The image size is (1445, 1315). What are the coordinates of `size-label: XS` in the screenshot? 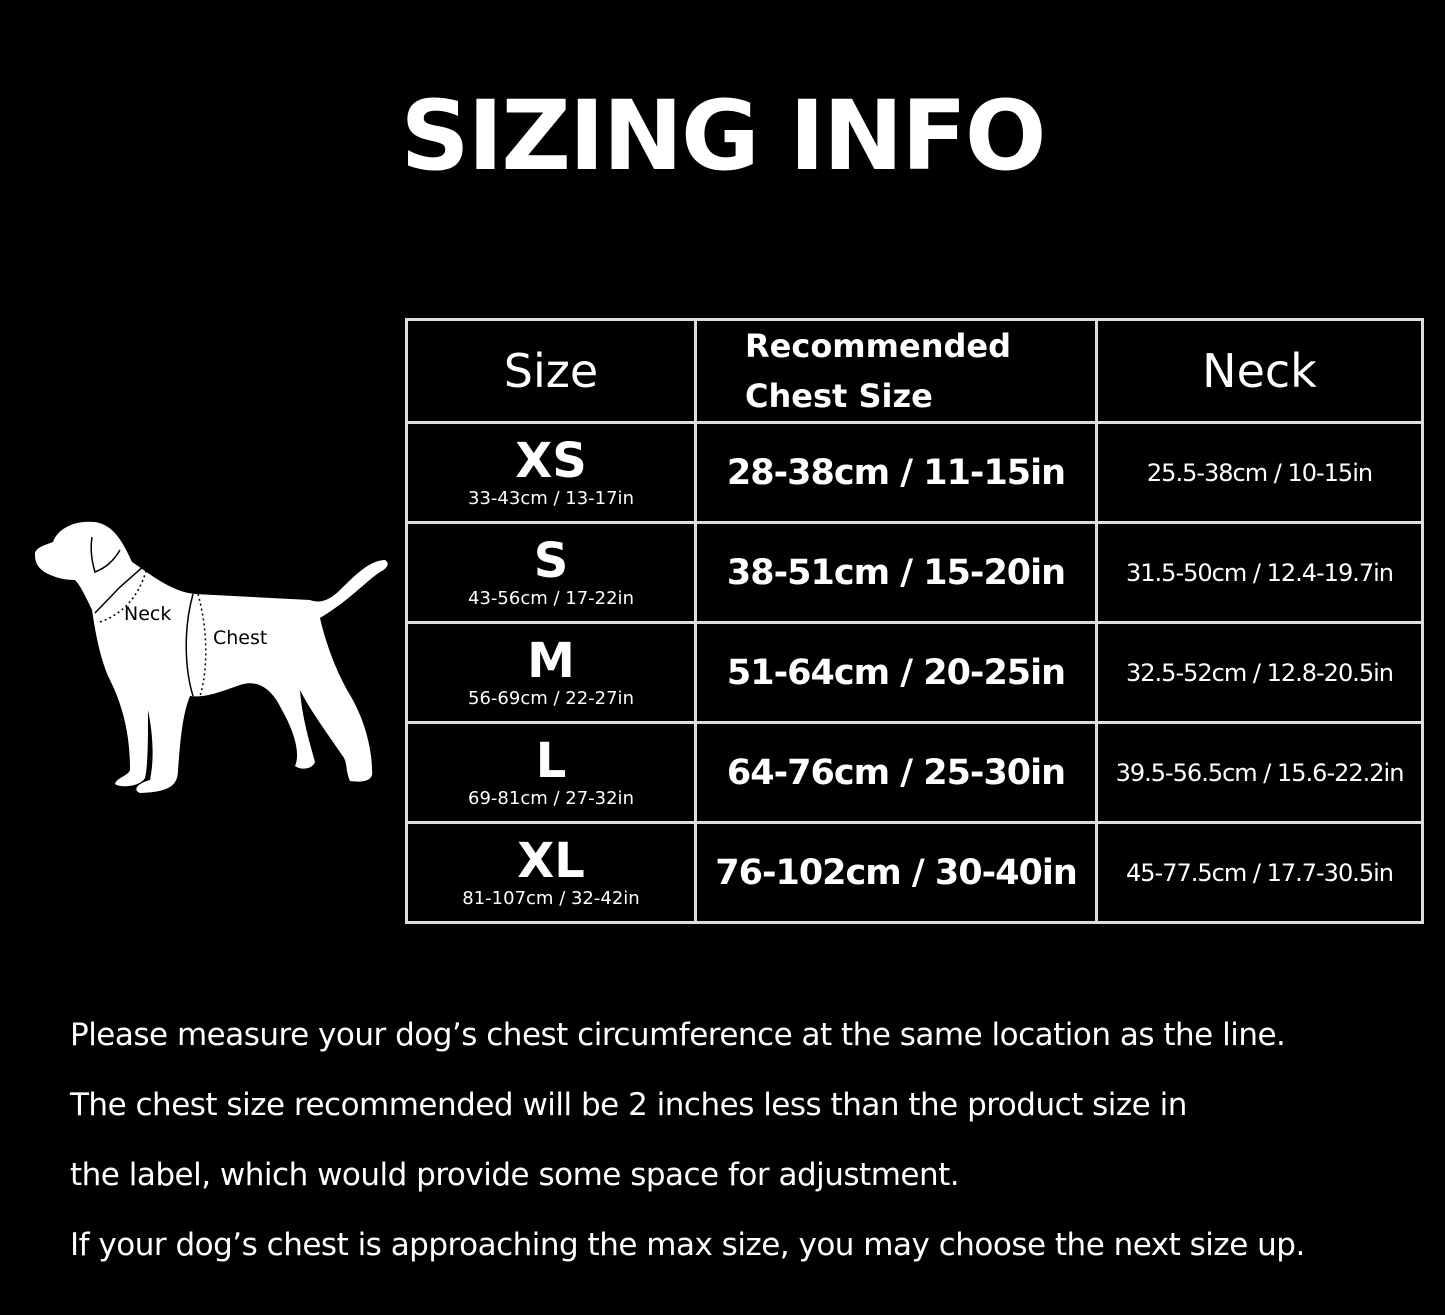 It's located at (551, 461).